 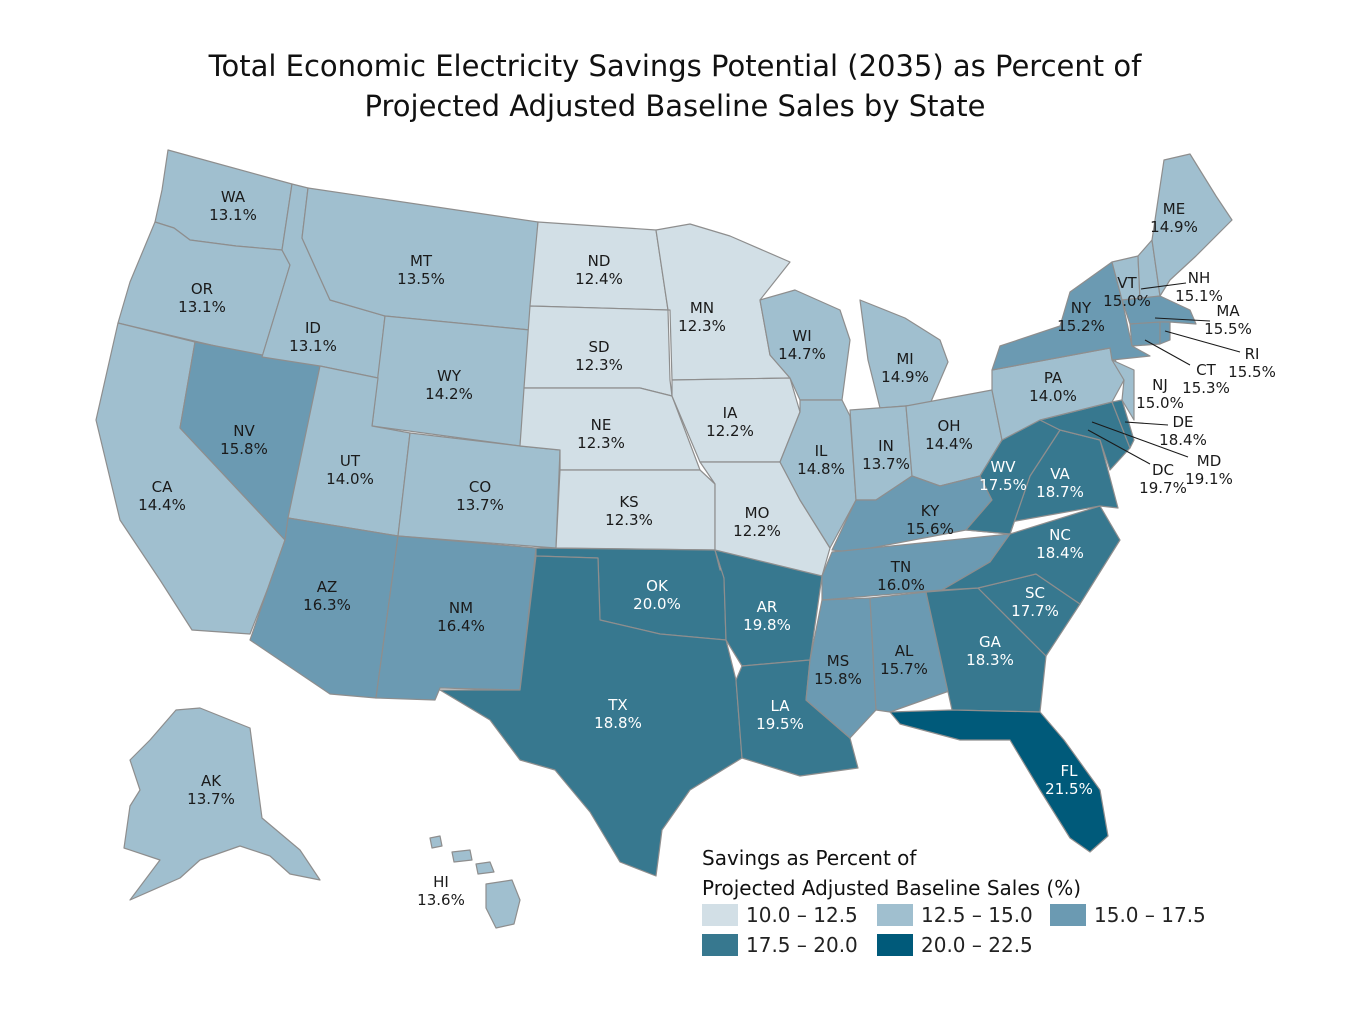 I want to click on legend-label: 12.5 – 15.0, so click(x=977, y=915).